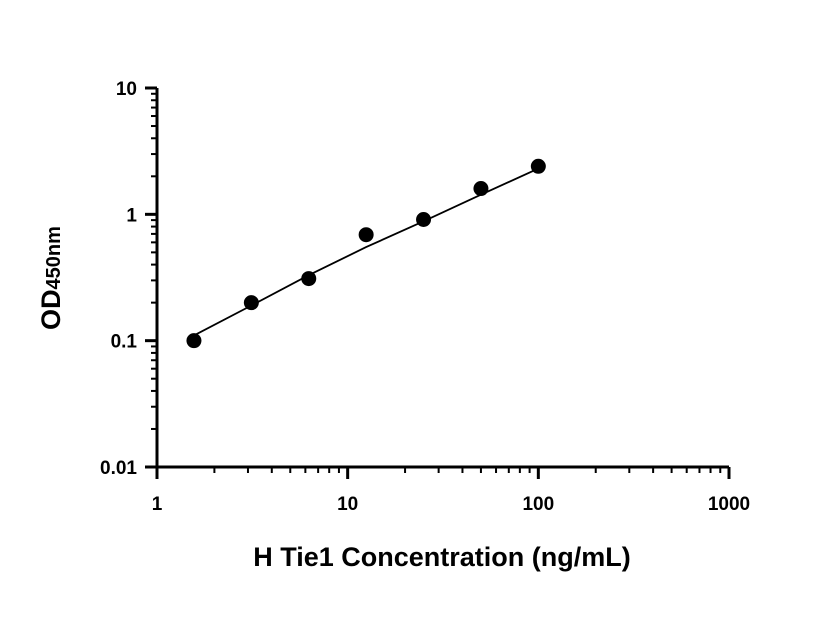  What do you see at coordinates (131, 215) in the screenshot?
I see `y-tick-label: 1` at bounding box center [131, 215].